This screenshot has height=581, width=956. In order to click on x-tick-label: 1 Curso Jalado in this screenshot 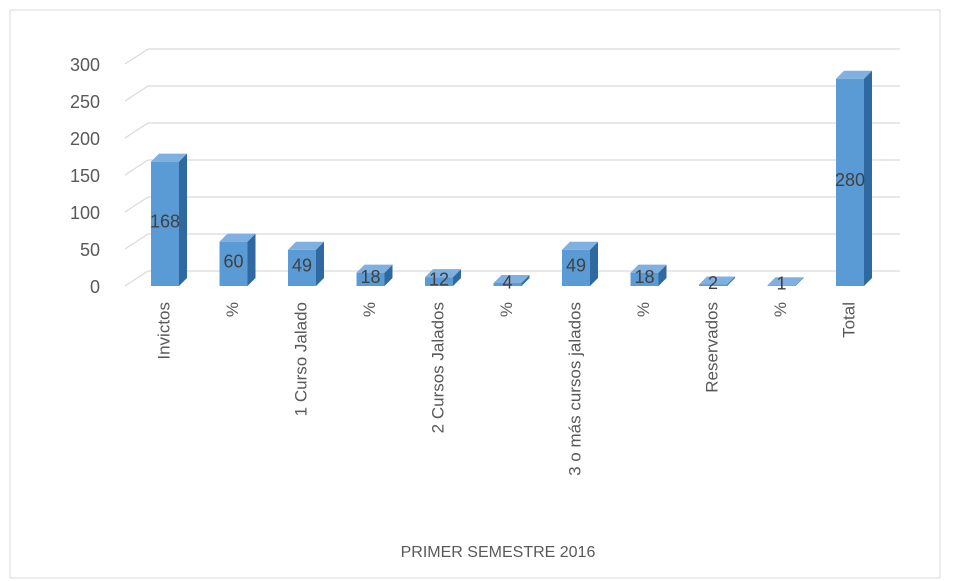, I will do `click(300, 359)`.